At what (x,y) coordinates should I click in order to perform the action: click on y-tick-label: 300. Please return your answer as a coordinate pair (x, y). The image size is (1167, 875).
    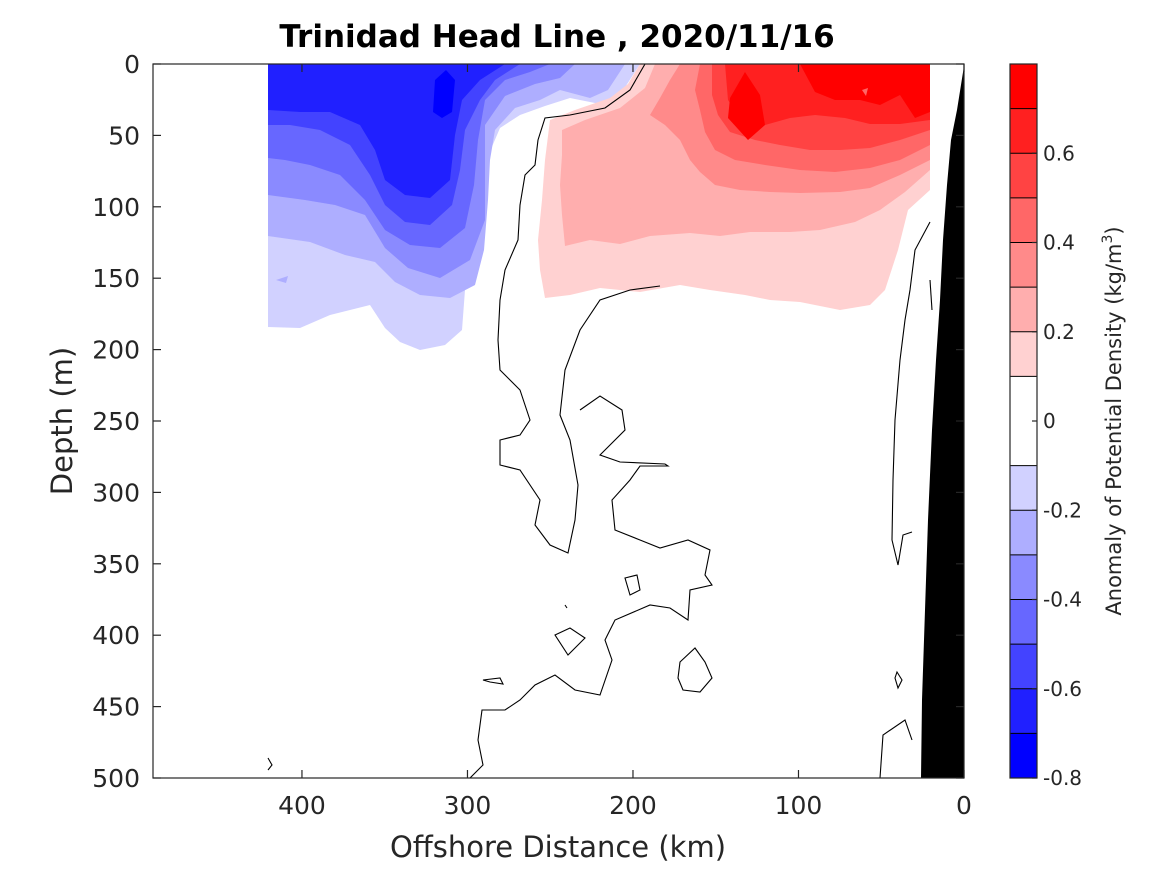
    Looking at the image, I should click on (116, 492).